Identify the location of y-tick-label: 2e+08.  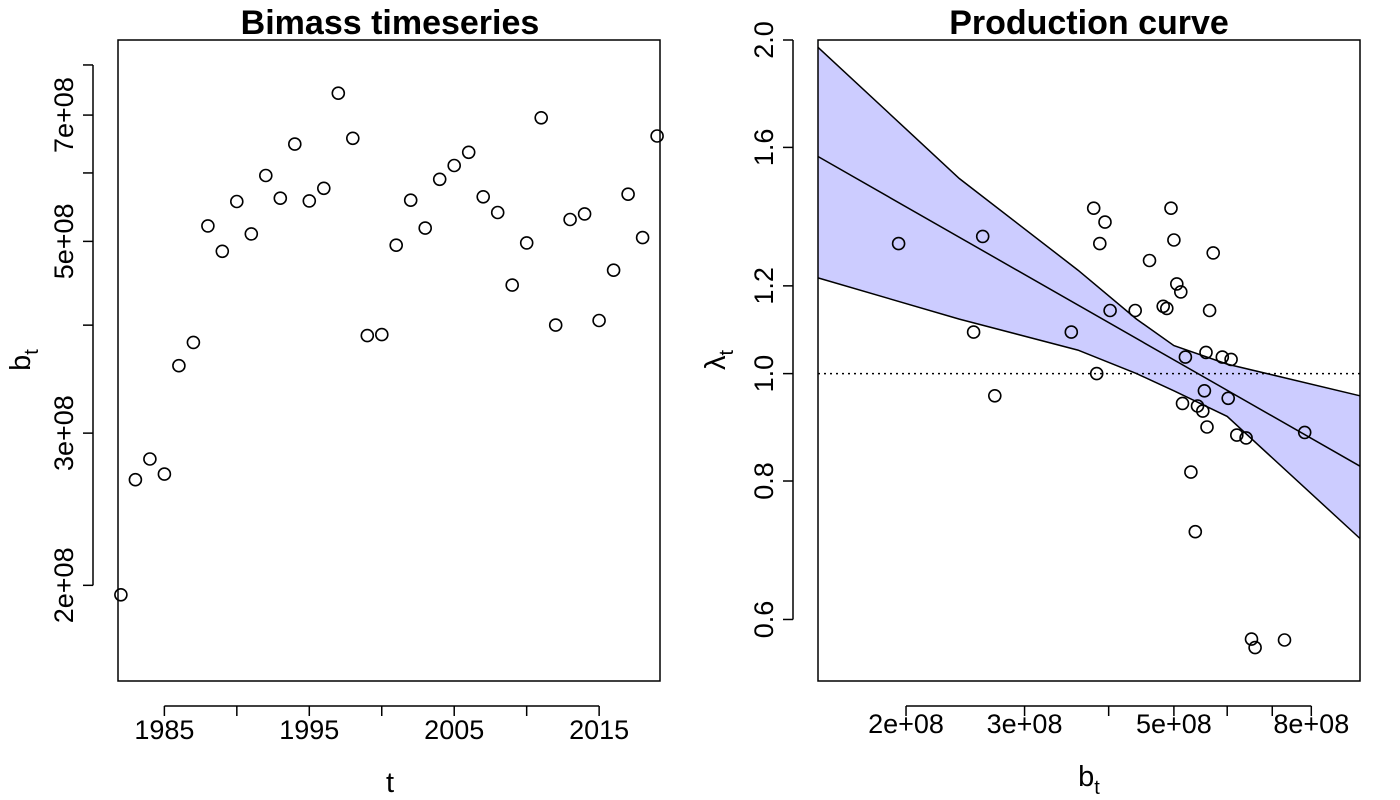
(64, 585).